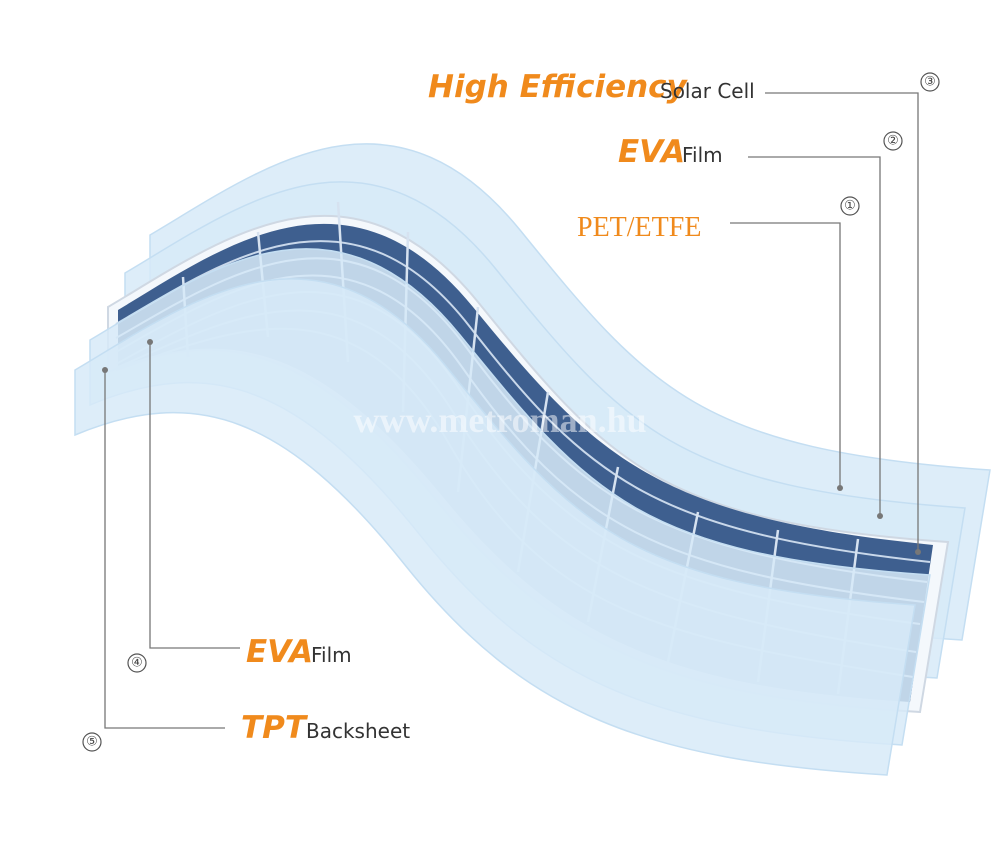  Describe the element at coordinates (707, 91) in the screenshot. I see `layer-subtitle: Solar Cell` at that location.